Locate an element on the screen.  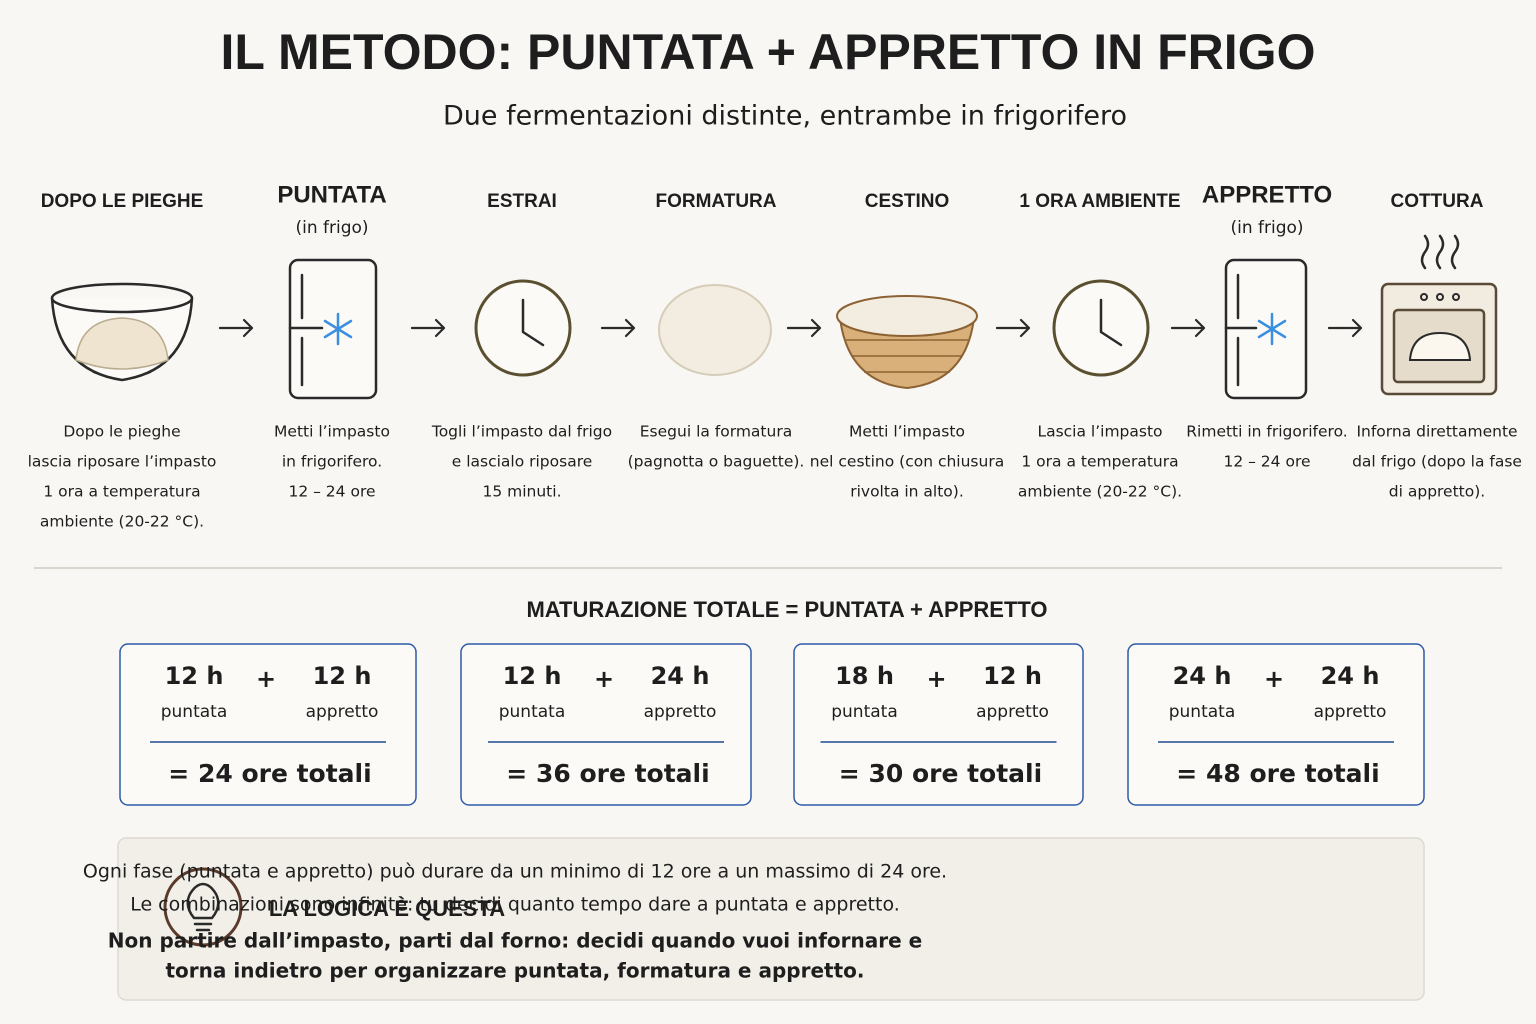
step-label: ESTRAI is located at coordinates (522, 201).